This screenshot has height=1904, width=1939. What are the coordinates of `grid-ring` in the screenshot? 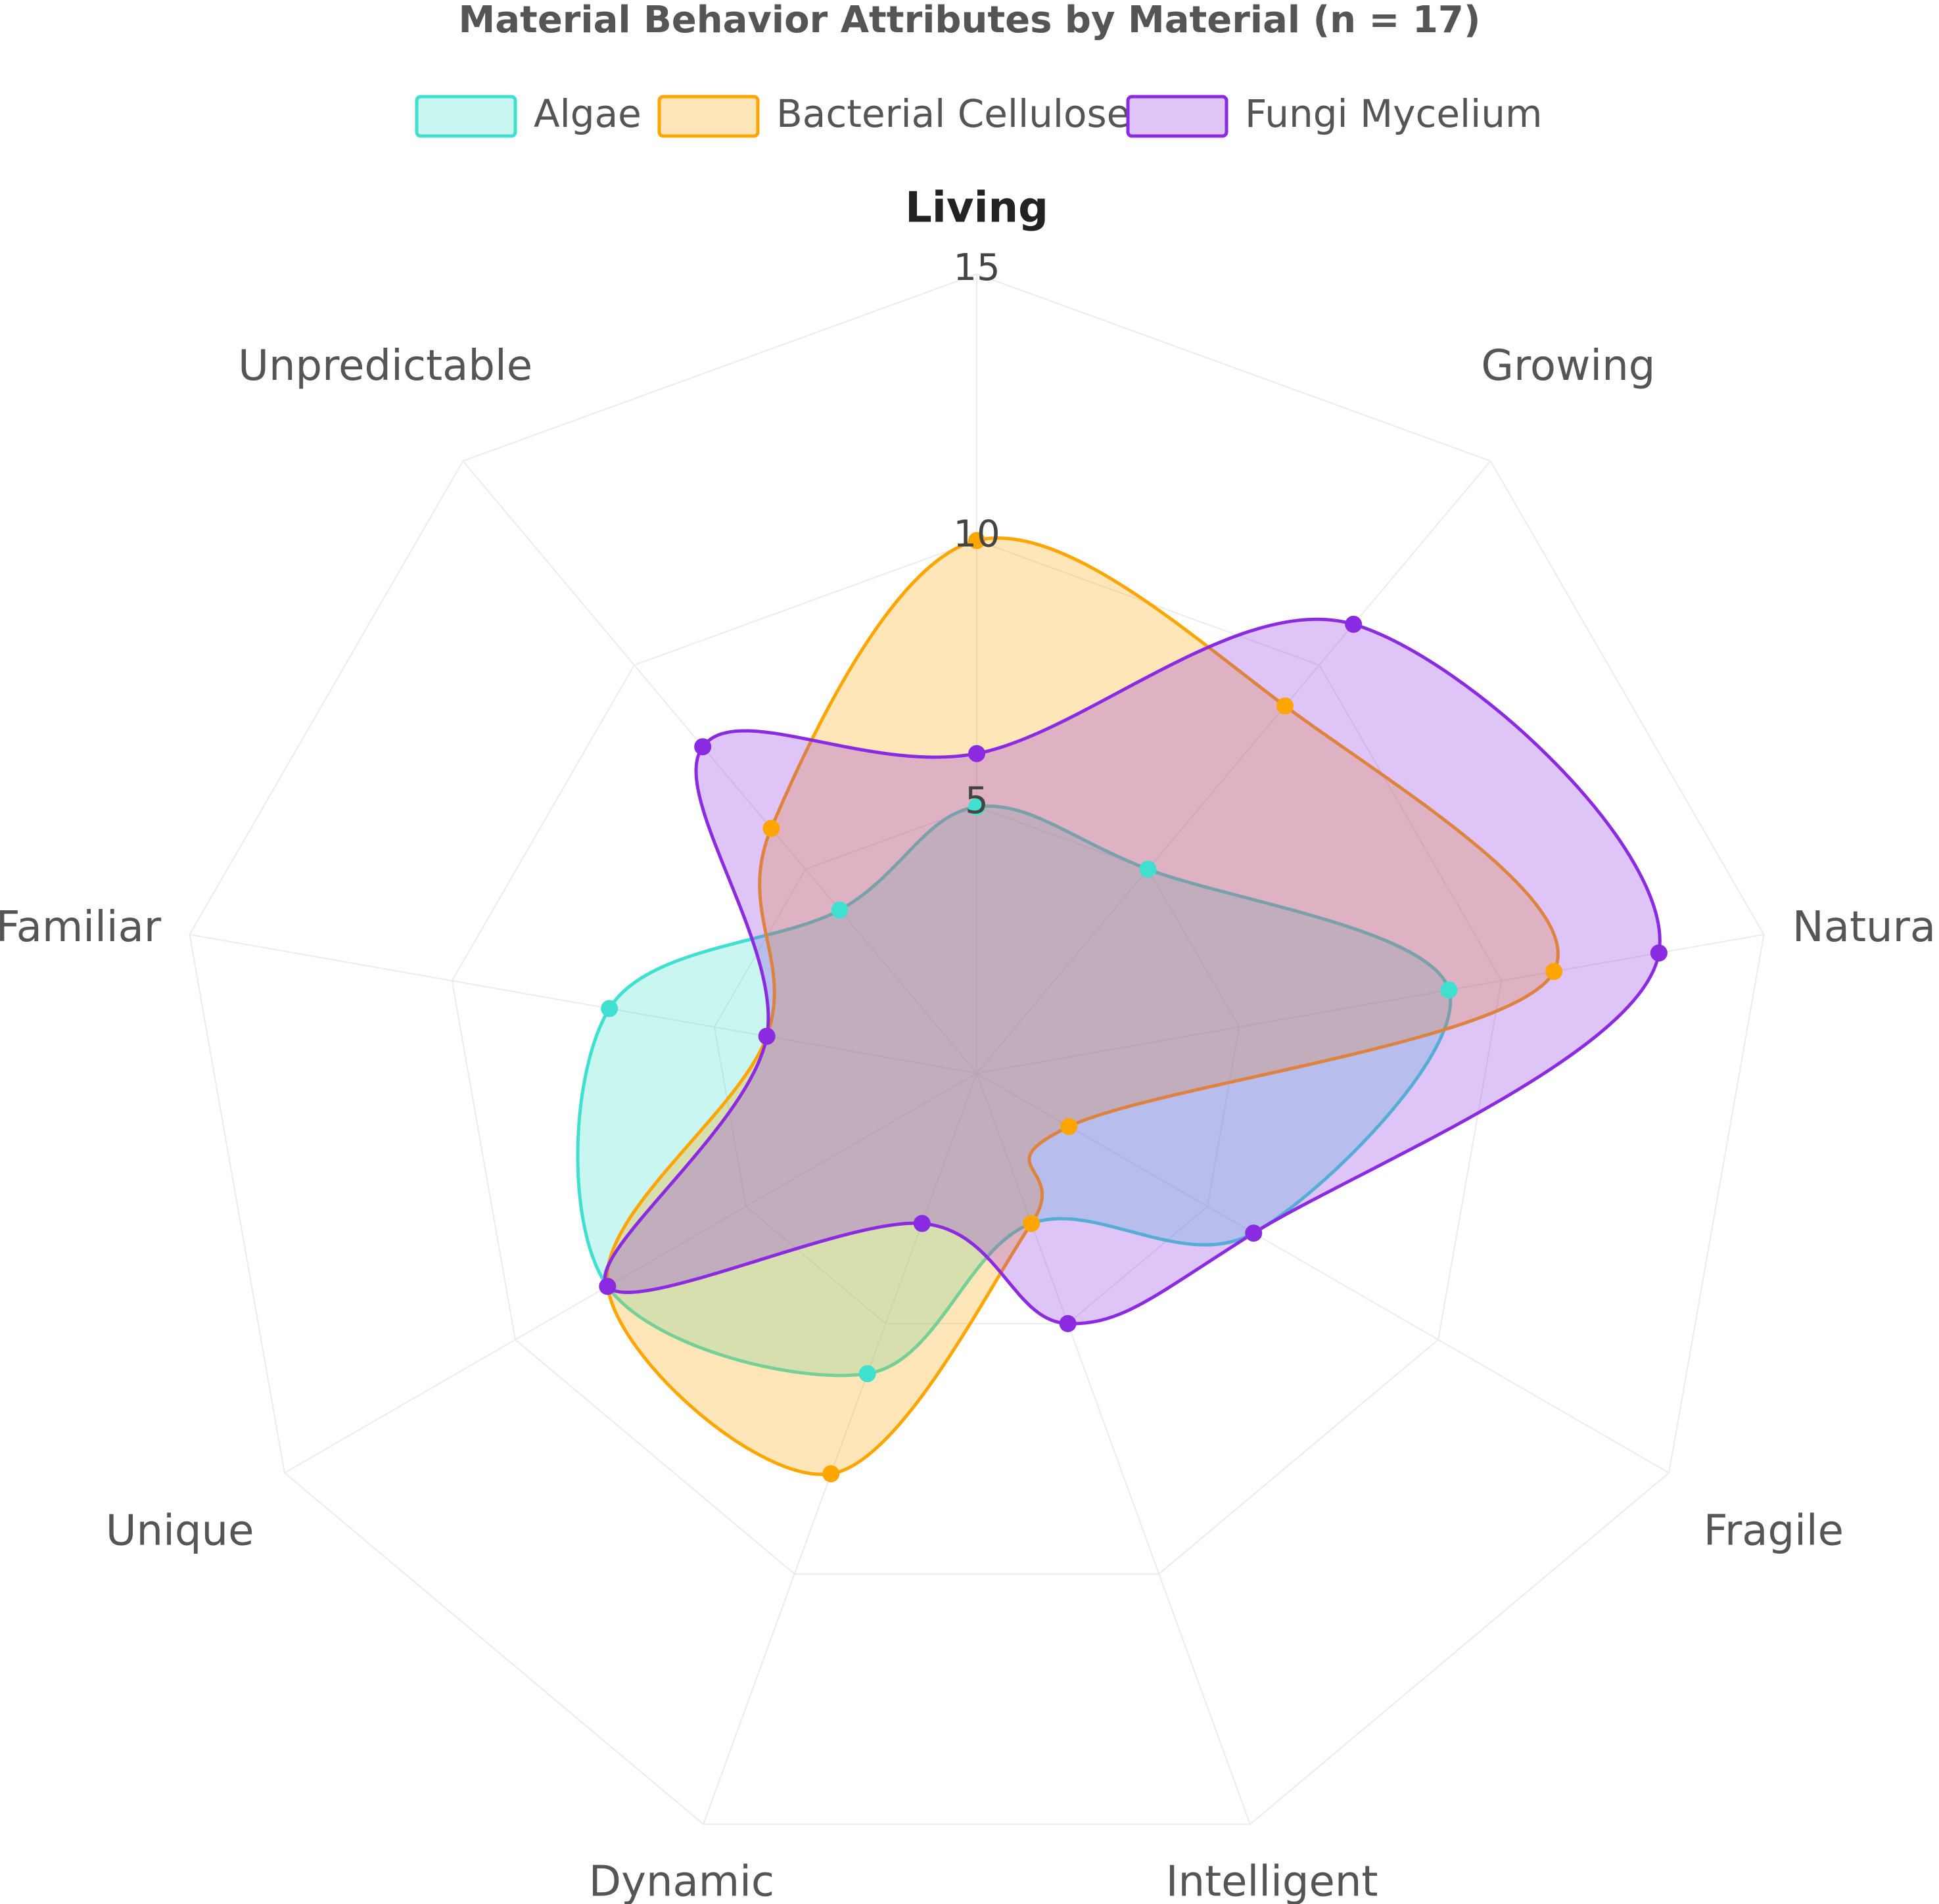 It's located at (976, 1065).